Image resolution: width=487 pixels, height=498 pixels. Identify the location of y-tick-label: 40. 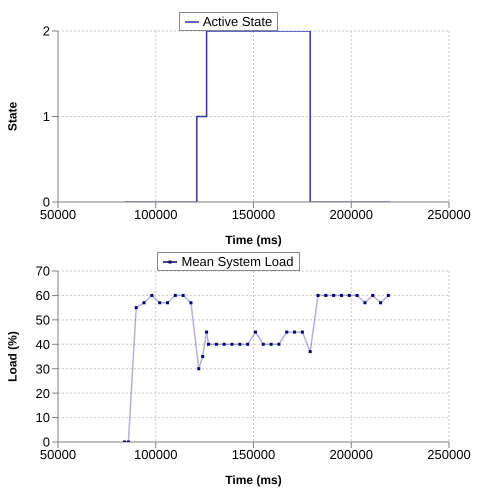
(43, 344).